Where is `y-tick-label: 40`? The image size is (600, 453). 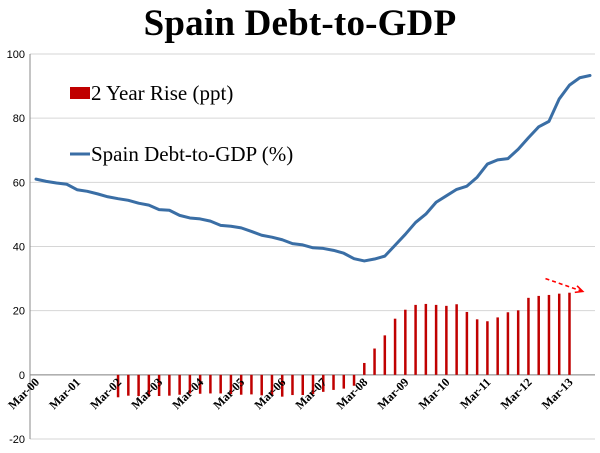 y-tick-label: 40 is located at coordinates (19, 248).